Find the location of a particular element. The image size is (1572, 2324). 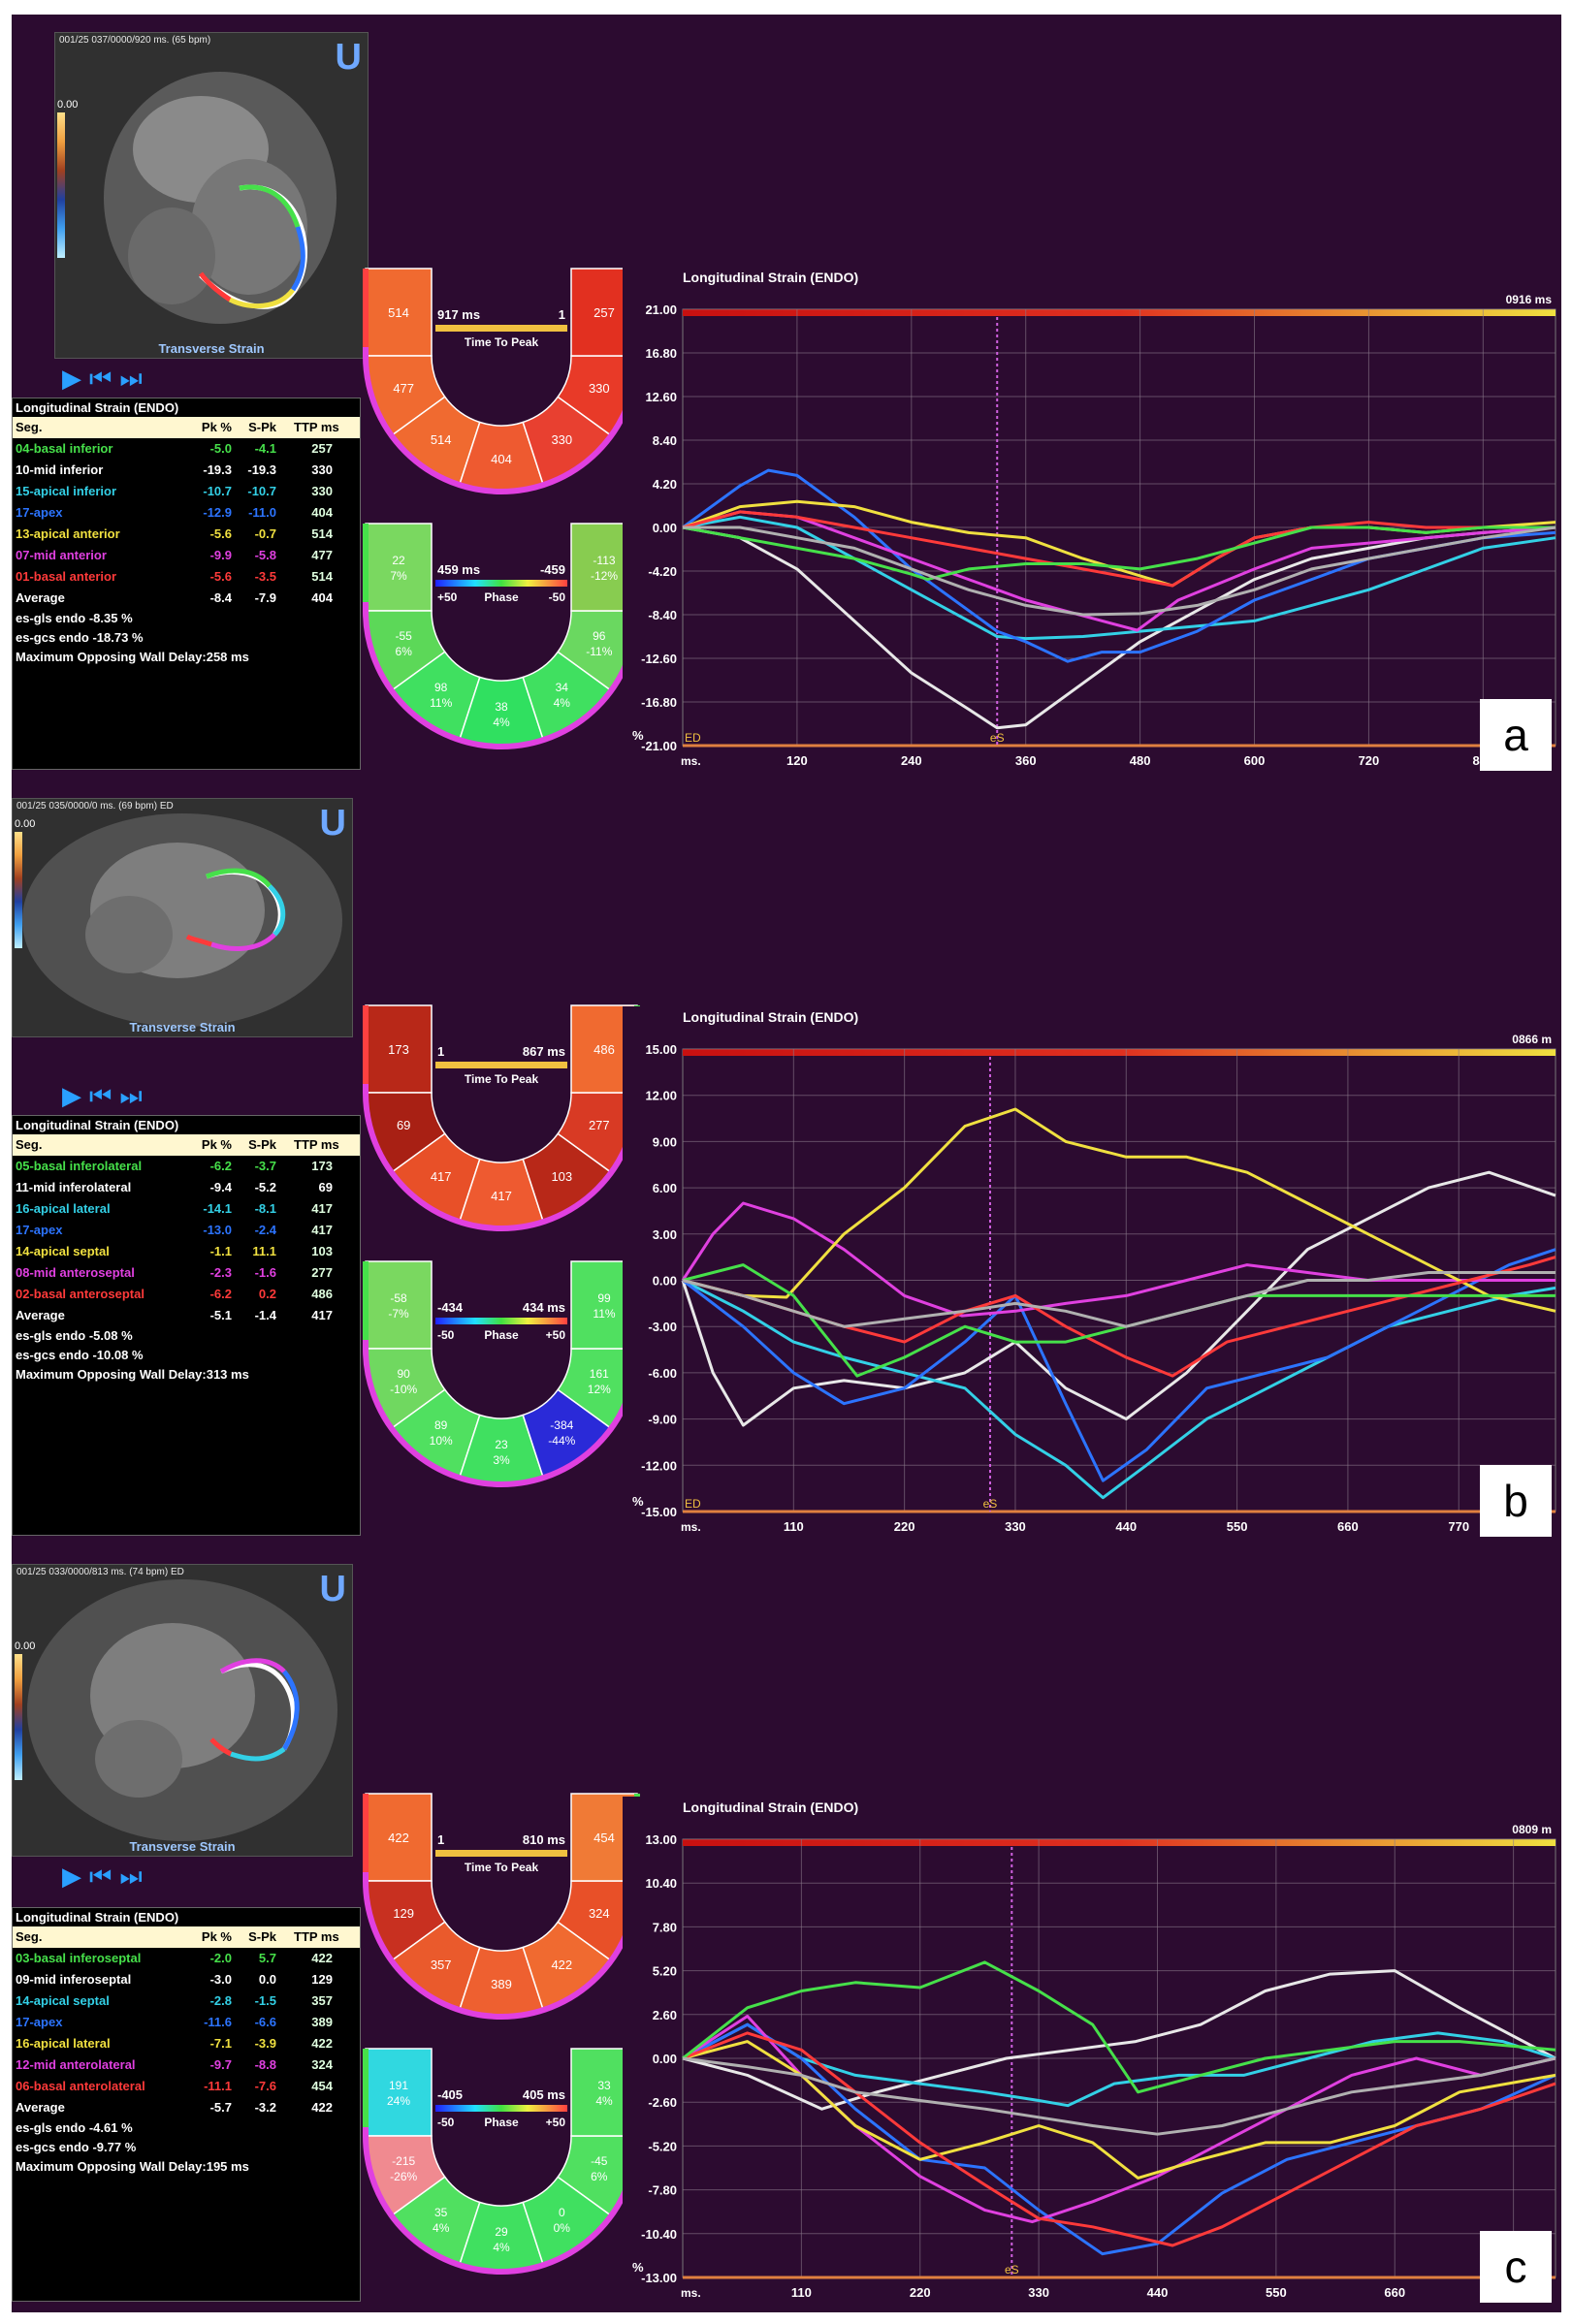

table-row: 13-apical anterior -5.6 -0.7 514 is located at coordinates (186, 535).